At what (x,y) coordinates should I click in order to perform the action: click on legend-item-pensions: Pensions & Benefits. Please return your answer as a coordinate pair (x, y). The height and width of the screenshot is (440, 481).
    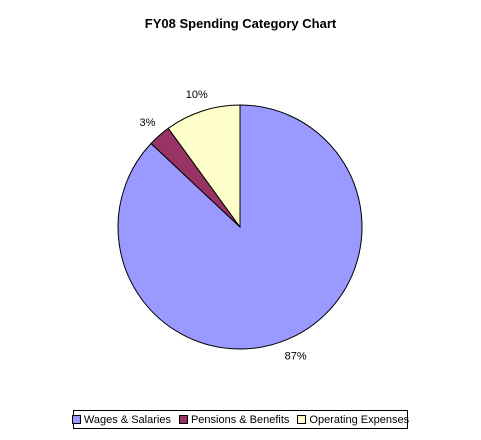
    Looking at the image, I should click on (234, 419).